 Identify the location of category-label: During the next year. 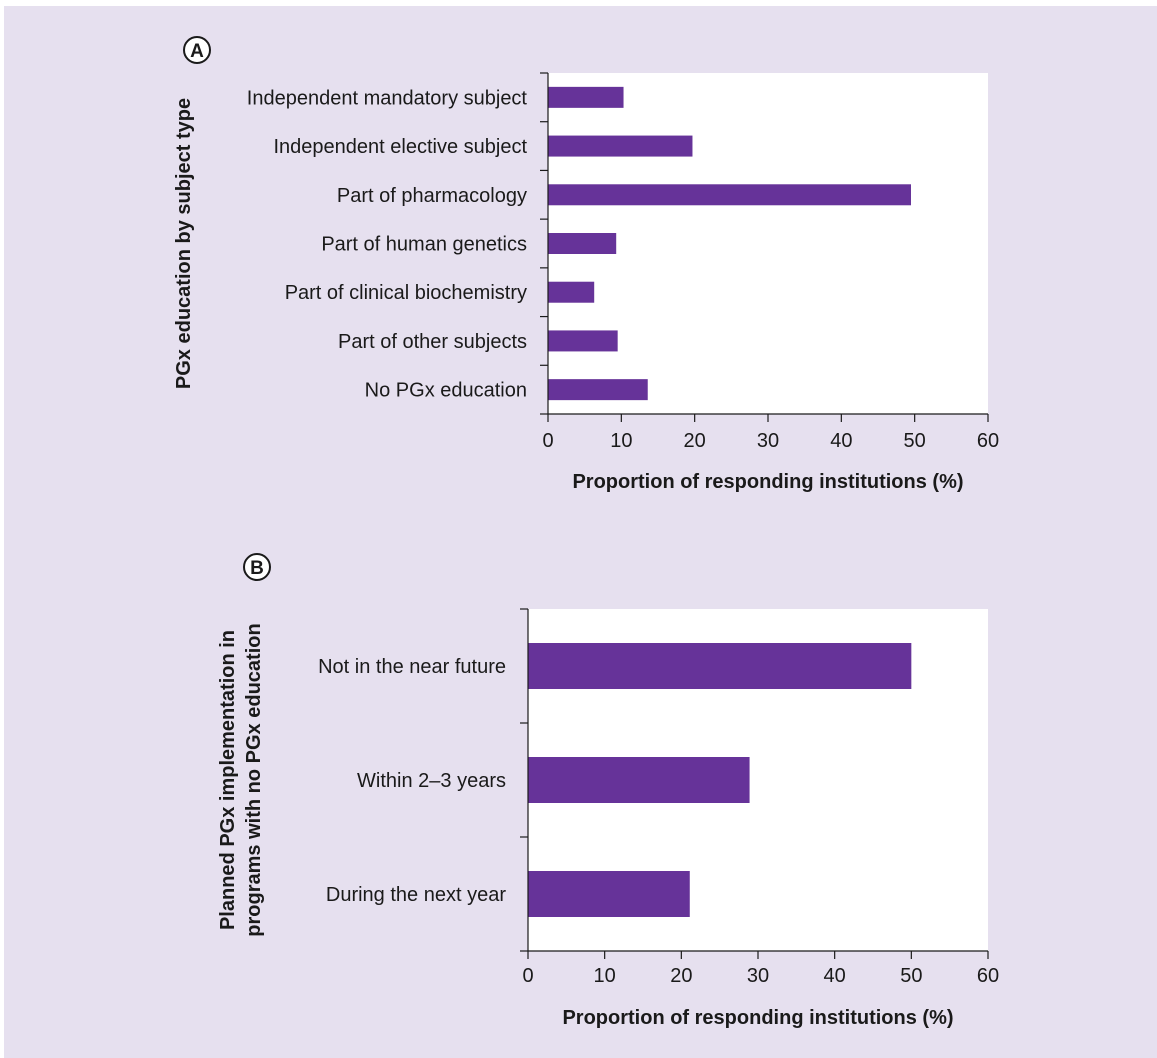
(416, 895).